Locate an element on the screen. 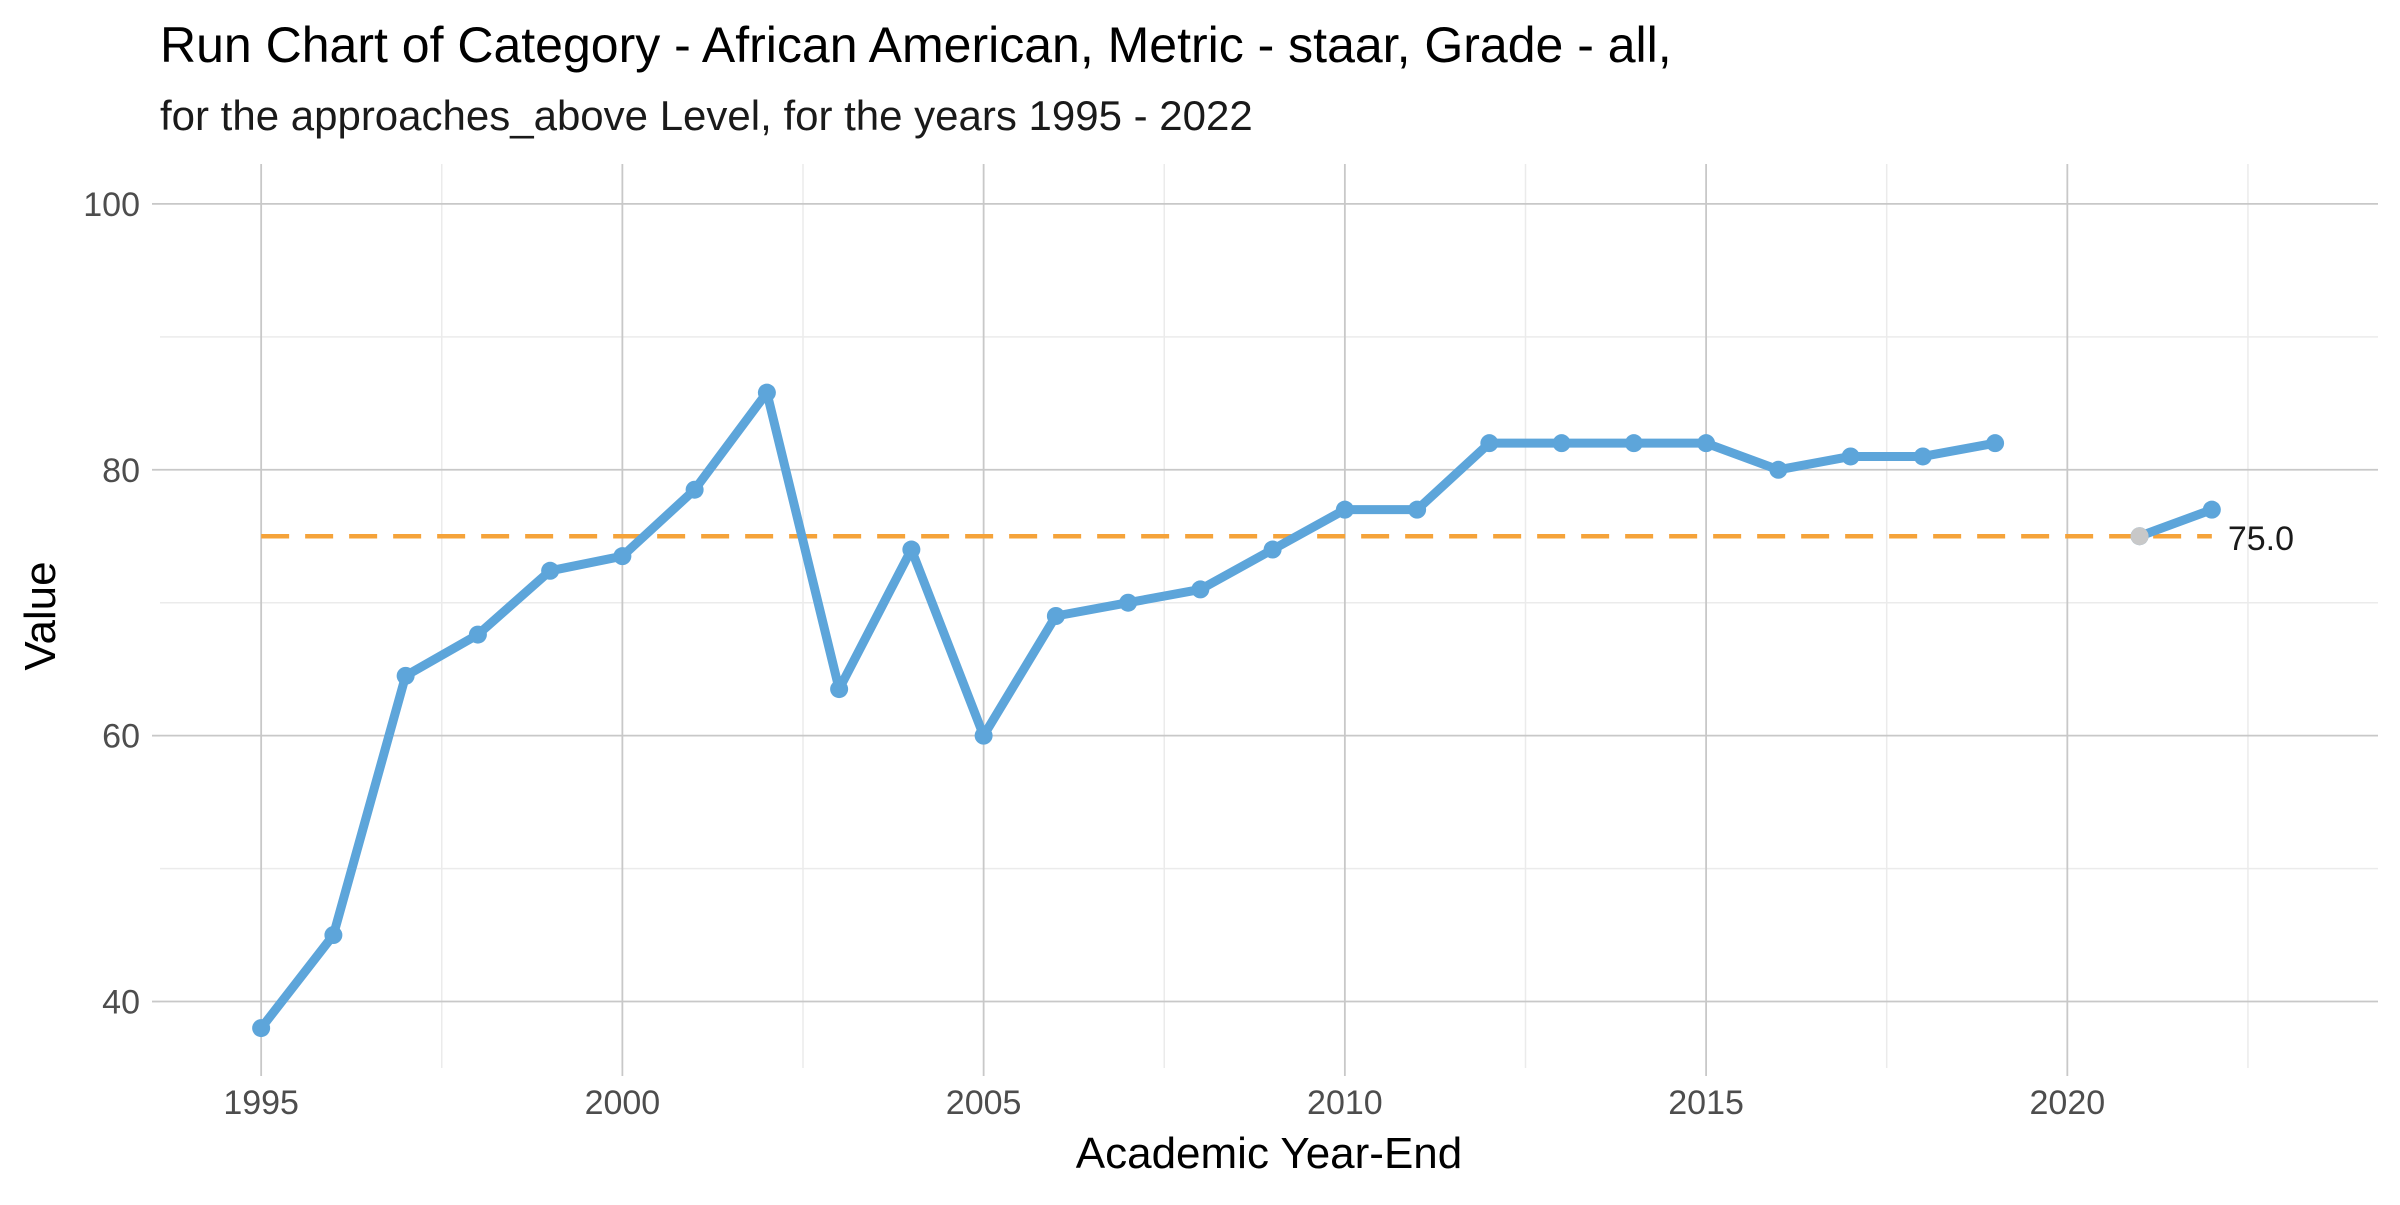 This screenshot has width=2400, height=1205. series-line is located at coordinates (2176, 523).